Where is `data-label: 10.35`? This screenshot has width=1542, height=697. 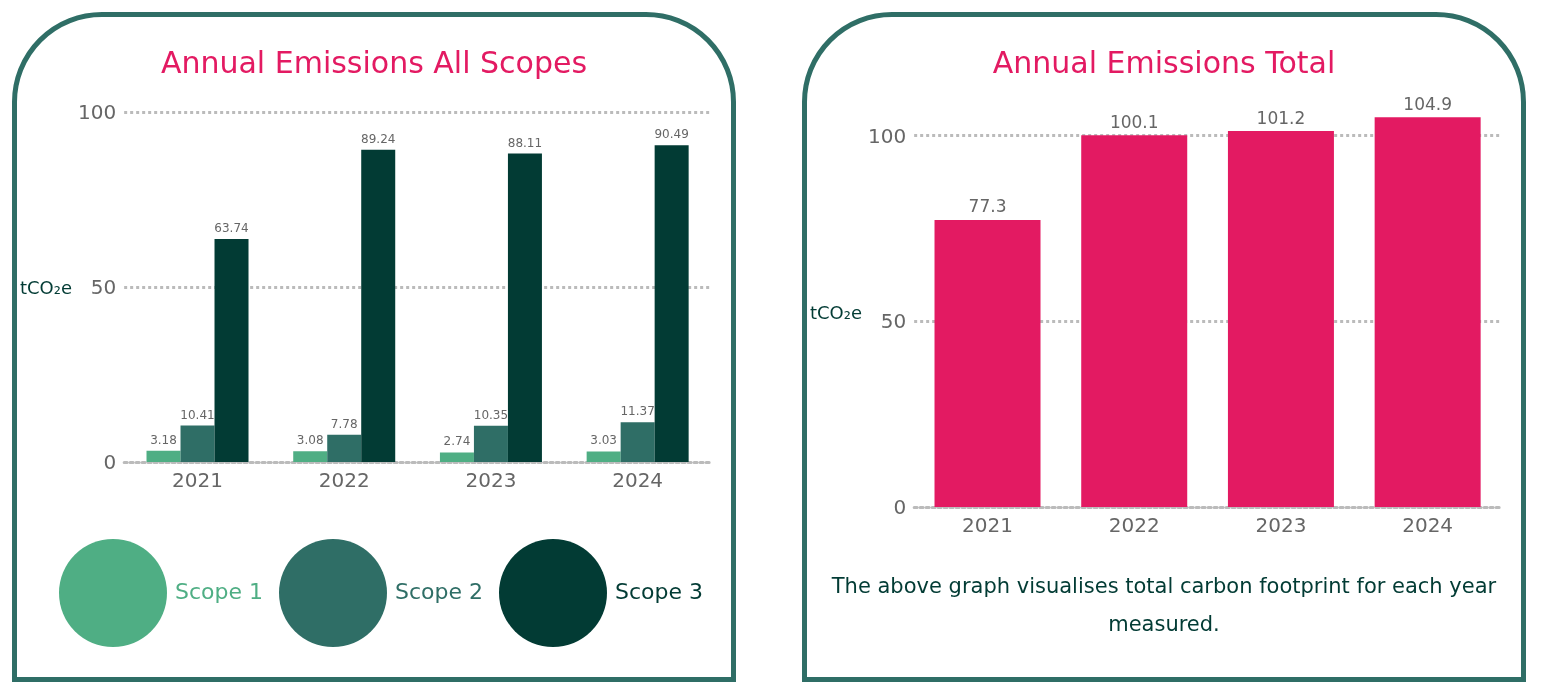
data-label: 10.35 is located at coordinates (491, 414).